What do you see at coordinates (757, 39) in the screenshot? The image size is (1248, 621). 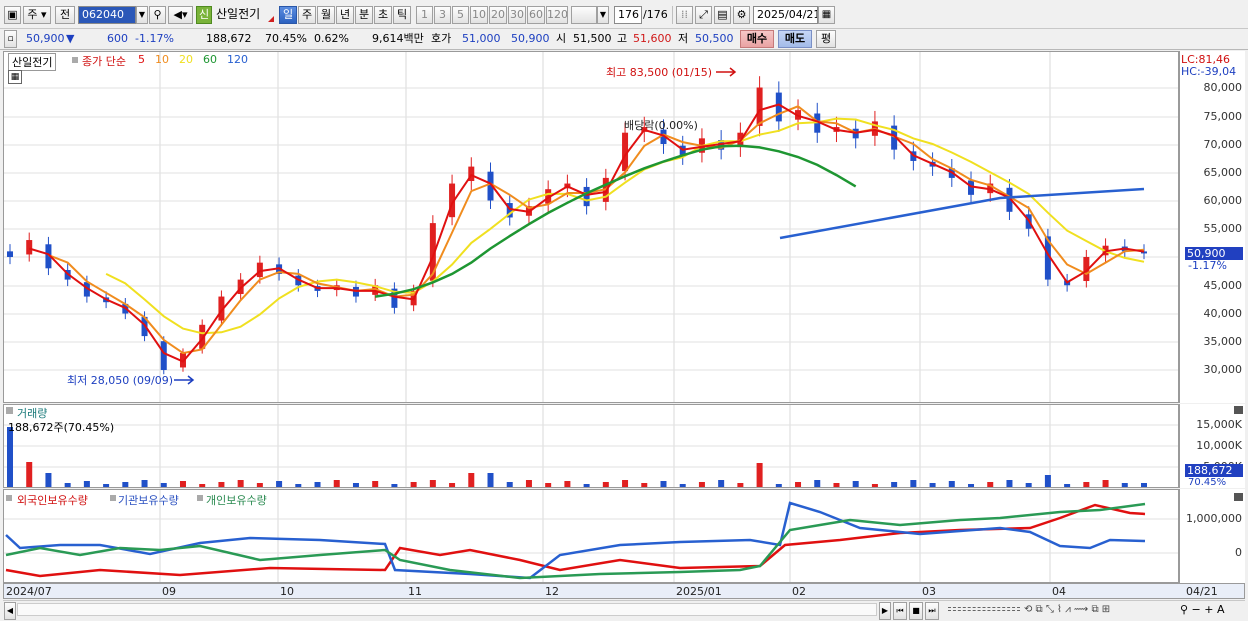 I see `buy-button: 매수` at bounding box center [757, 39].